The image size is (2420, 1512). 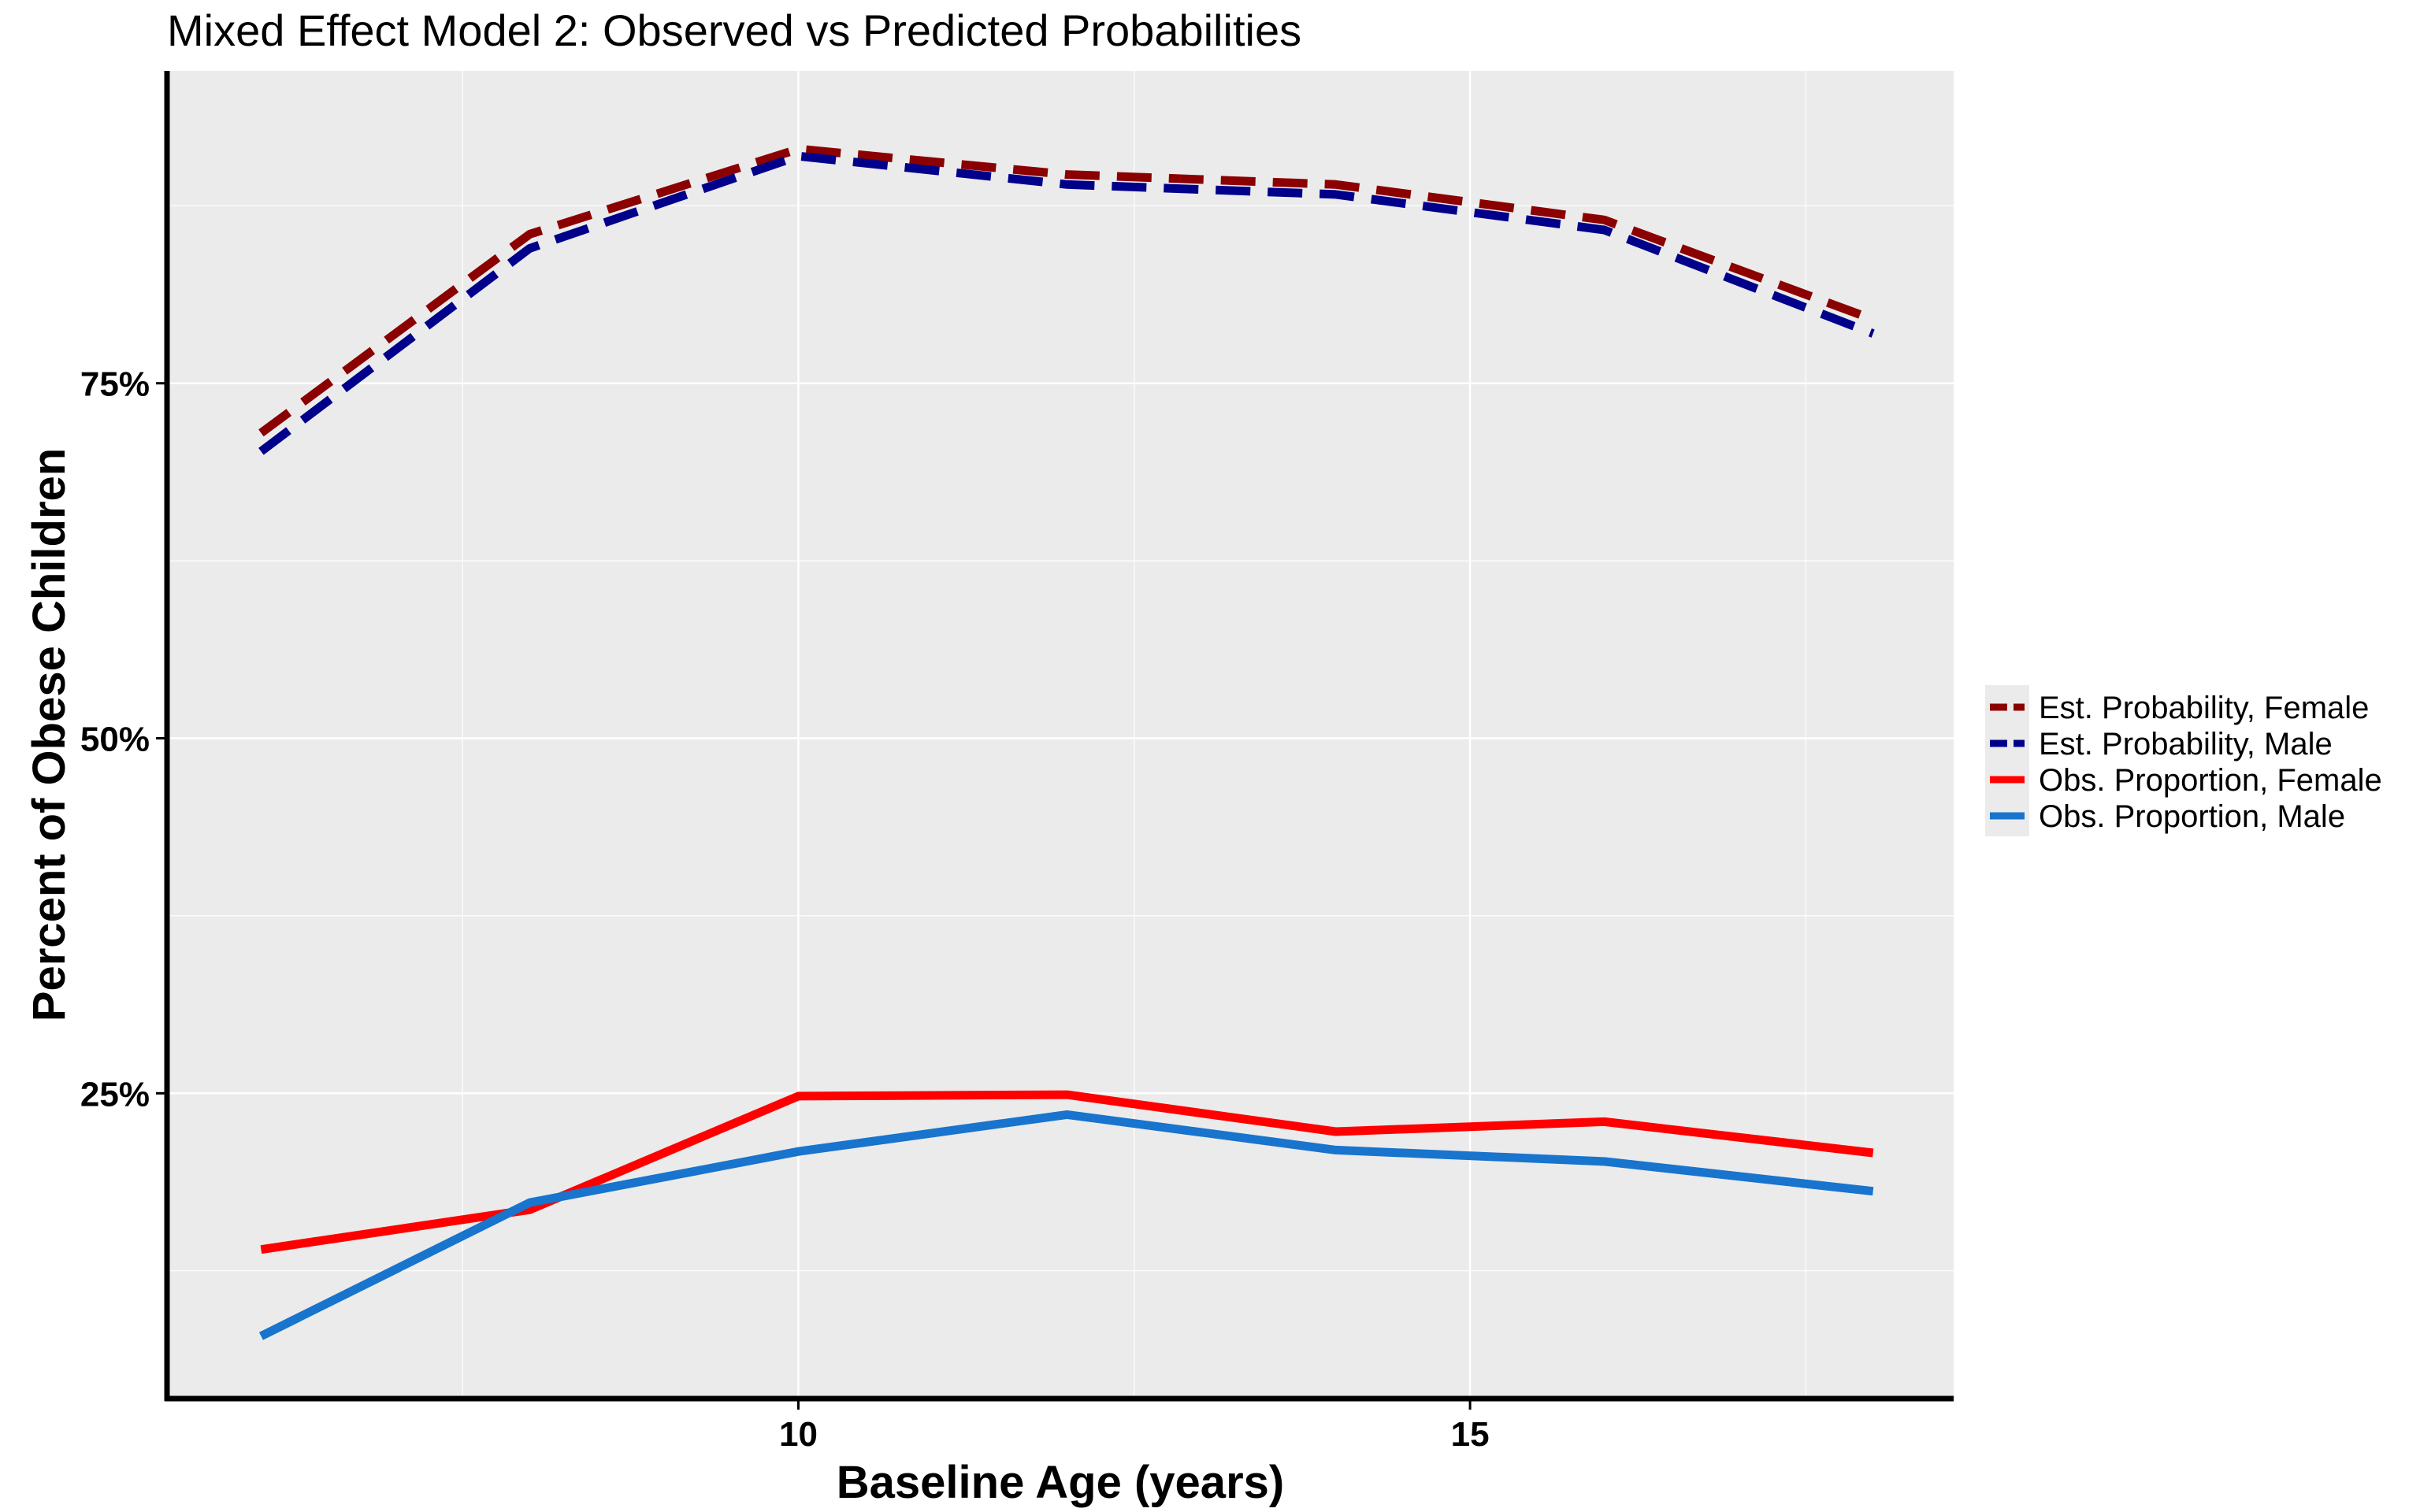 What do you see at coordinates (1060, 1482) in the screenshot?
I see `x-axis-title: Baseline Age (years)` at bounding box center [1060, 1482].